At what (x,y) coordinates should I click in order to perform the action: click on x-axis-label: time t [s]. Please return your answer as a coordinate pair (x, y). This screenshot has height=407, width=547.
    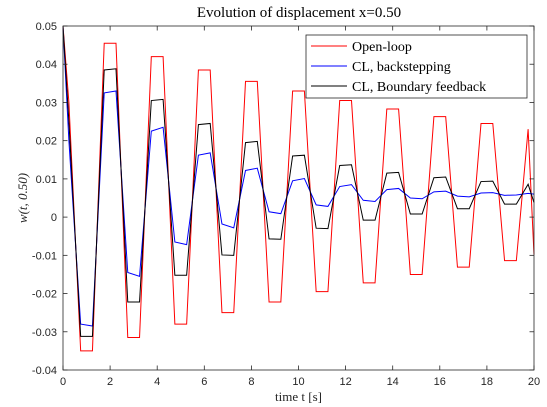
    Looking at the image, I should click on (298, 396).